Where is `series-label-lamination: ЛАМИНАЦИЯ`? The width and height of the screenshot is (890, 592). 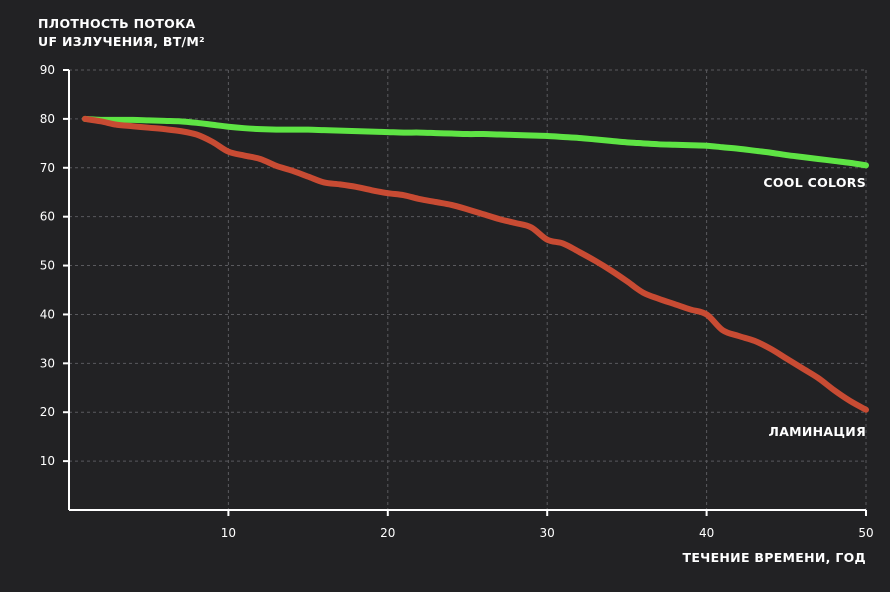 series-label-lamination: ЛАМИНАЦИЯ is located at coordinates (817, 431).